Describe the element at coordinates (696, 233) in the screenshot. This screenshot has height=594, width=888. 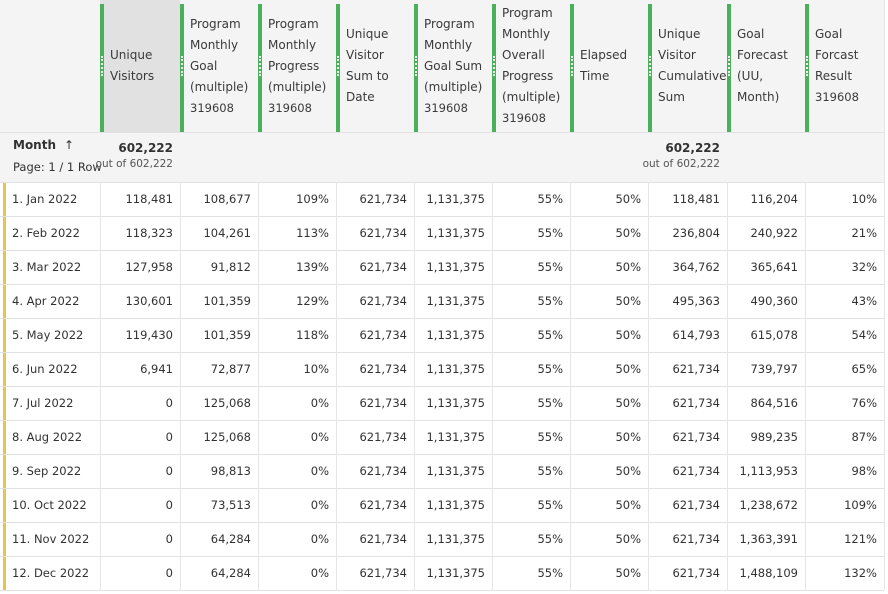
I see `cell-value: 236,804` at that location.